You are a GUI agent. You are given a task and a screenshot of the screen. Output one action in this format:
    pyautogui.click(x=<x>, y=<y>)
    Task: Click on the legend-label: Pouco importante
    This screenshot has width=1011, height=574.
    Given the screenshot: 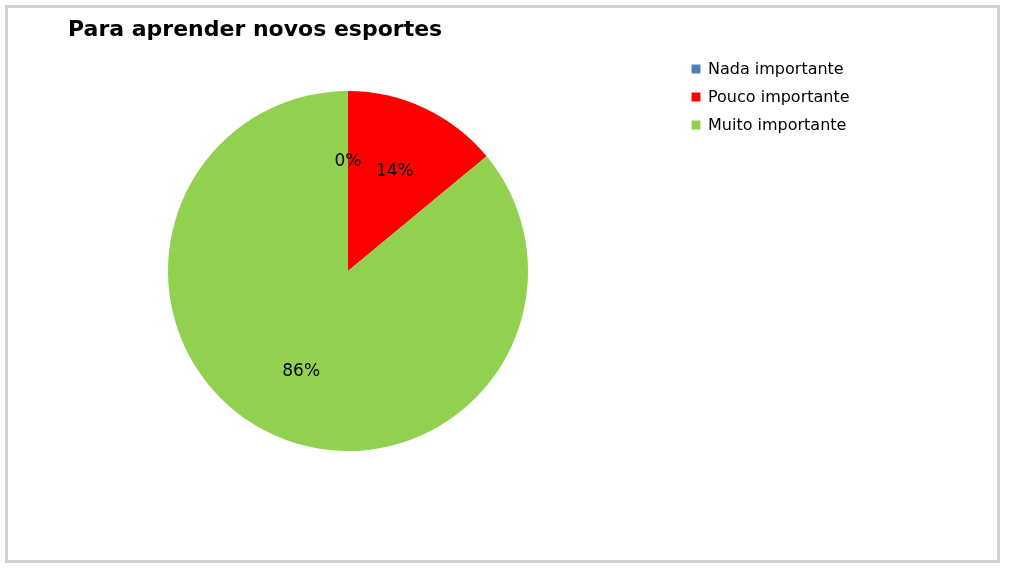 What is the action you would take?
    pyautogui.click(x=779, y=96)
    